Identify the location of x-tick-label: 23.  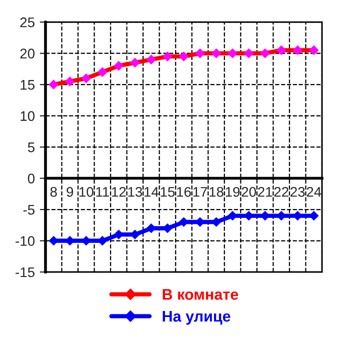
(297, 191).